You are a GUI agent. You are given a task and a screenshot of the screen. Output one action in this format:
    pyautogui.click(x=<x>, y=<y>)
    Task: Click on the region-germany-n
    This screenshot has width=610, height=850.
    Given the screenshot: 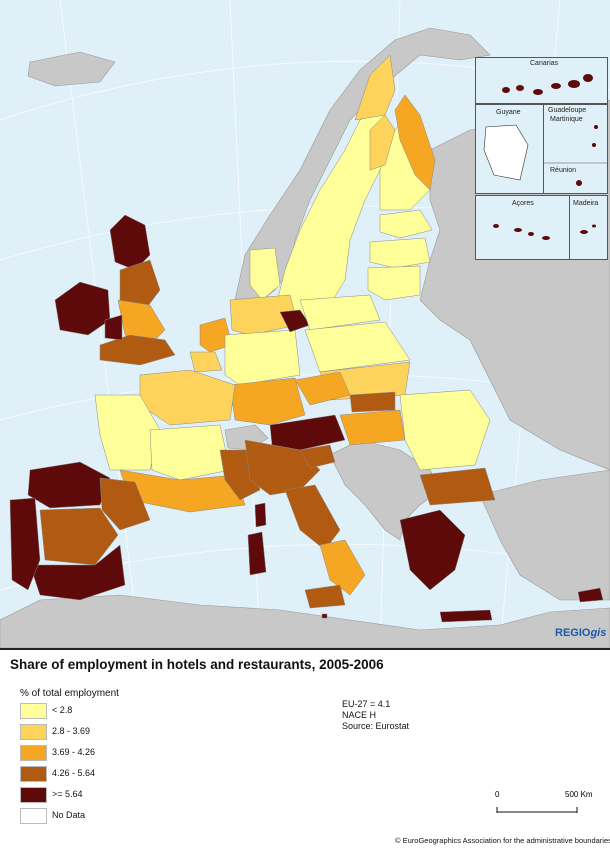 What is the action you would take?
    pyautogui.click(x=264, y=315)
    